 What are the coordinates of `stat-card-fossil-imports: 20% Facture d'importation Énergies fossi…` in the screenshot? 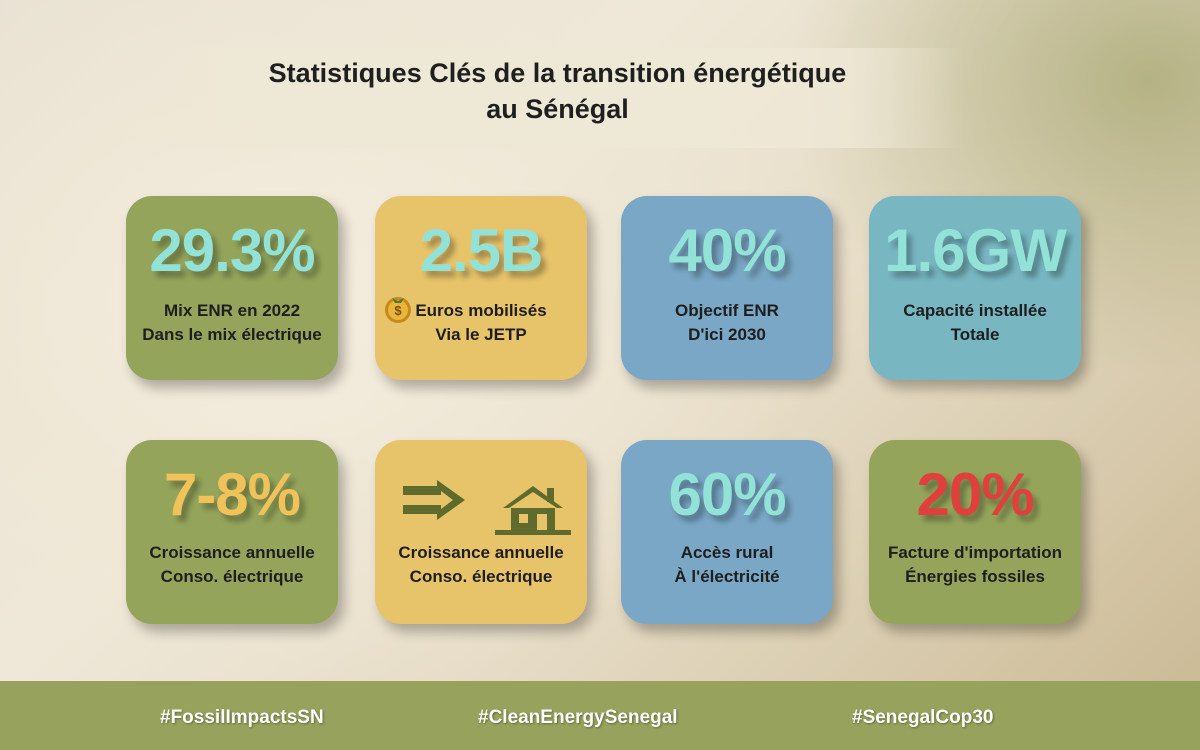 It's located at (975, 532).